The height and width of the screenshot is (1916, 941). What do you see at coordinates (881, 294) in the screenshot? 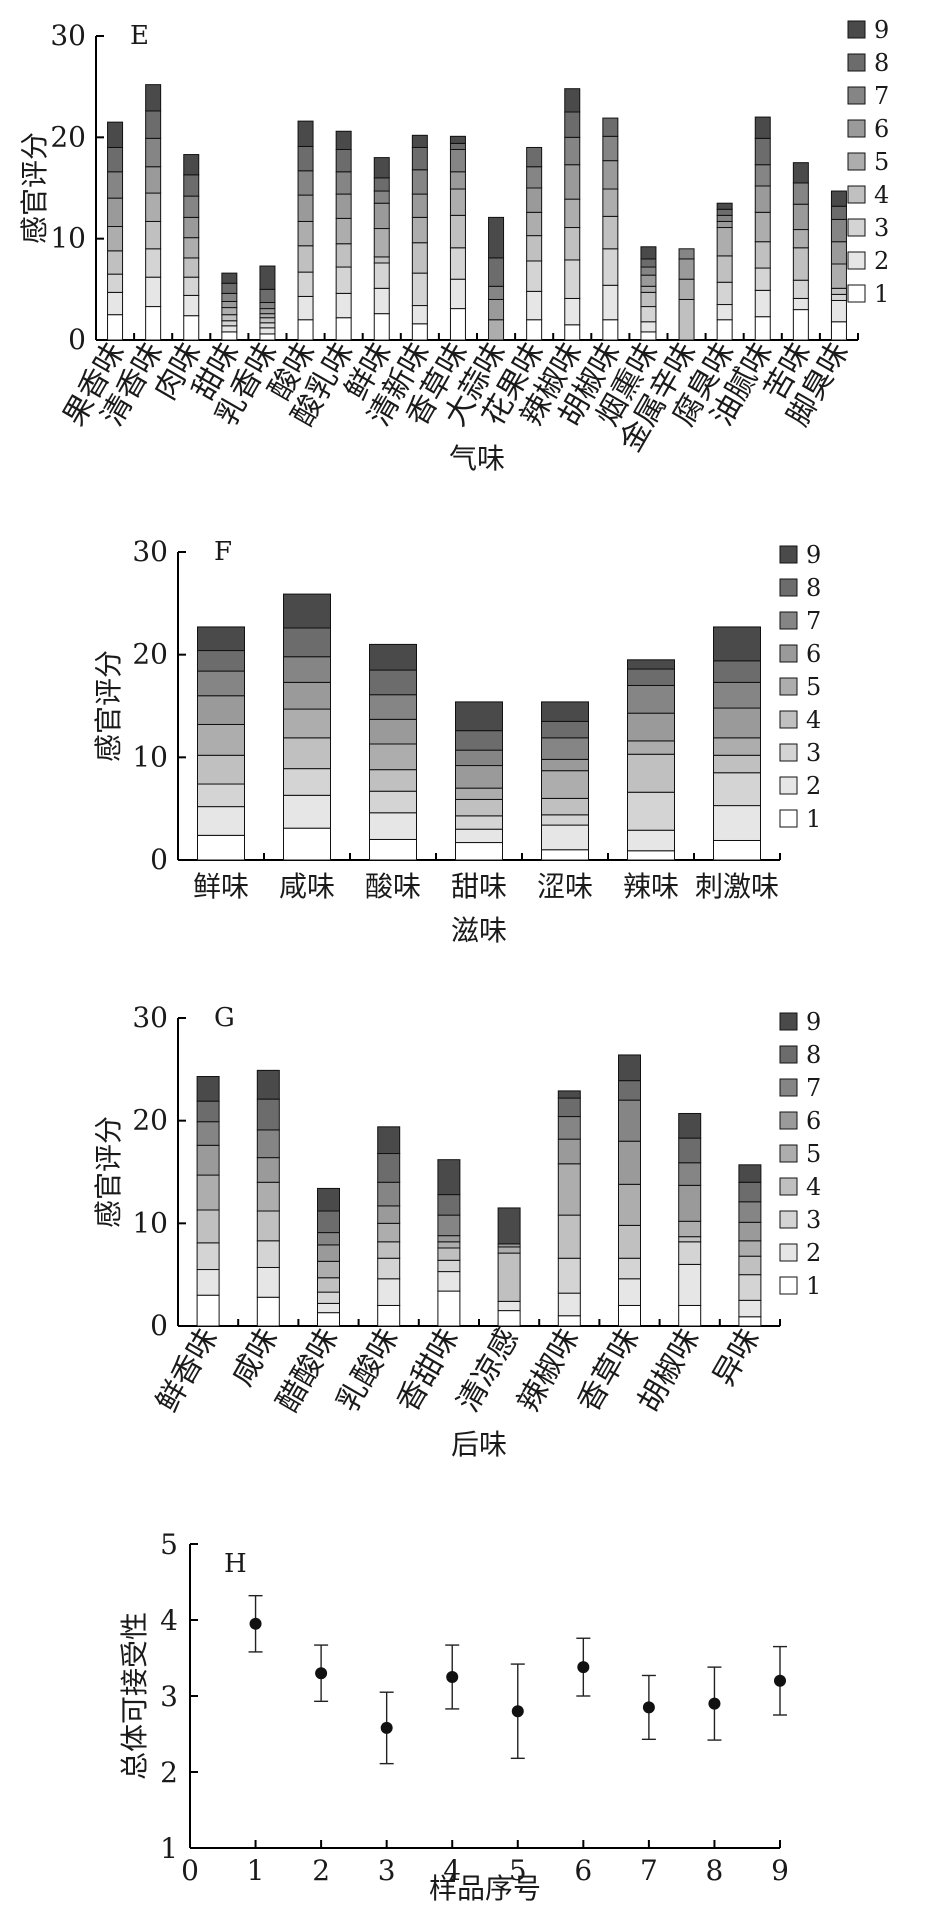
I see `legend-label: 1` at bounding box center [881, 294].